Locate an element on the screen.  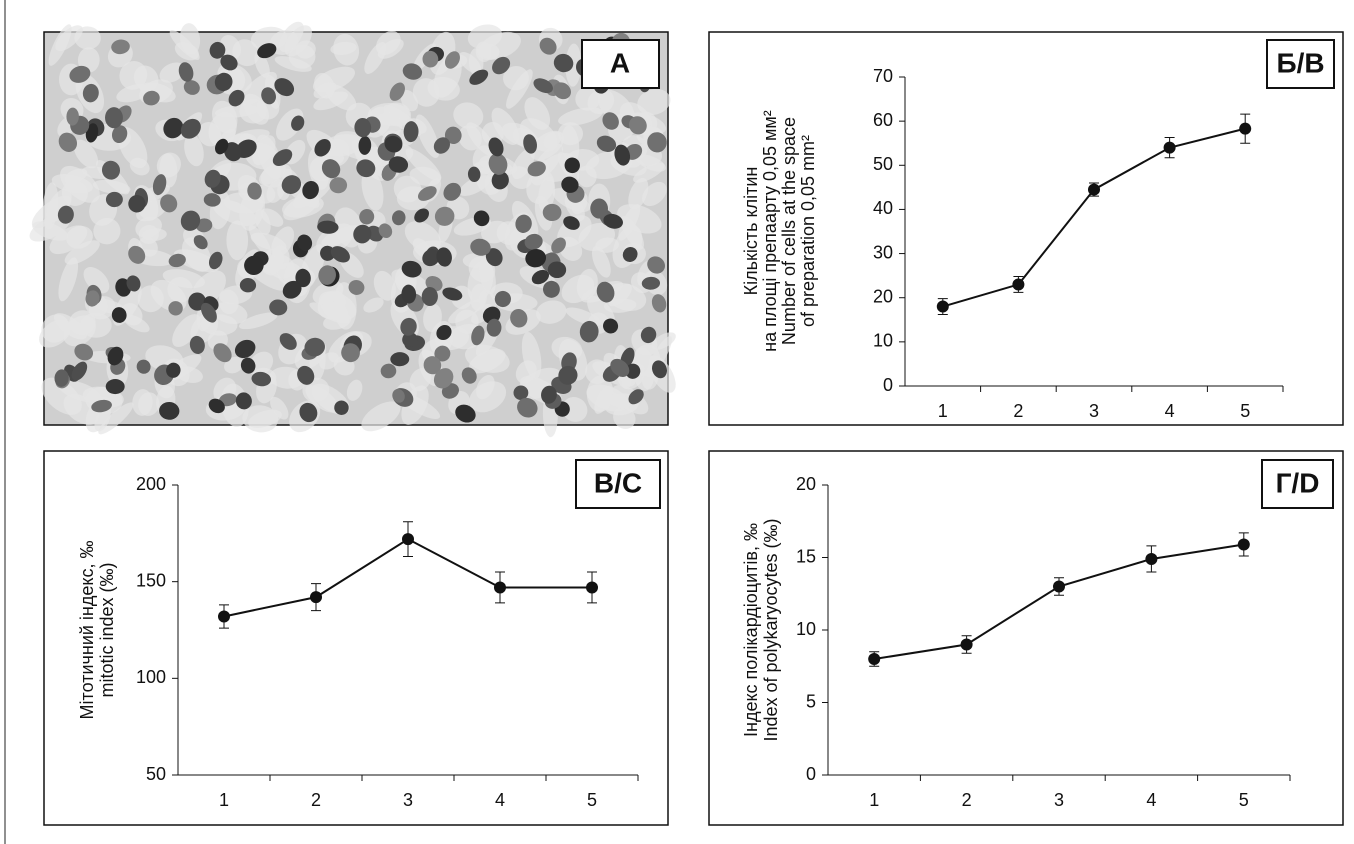
y-tick-label: 50 is located at coordinates (883, 164).